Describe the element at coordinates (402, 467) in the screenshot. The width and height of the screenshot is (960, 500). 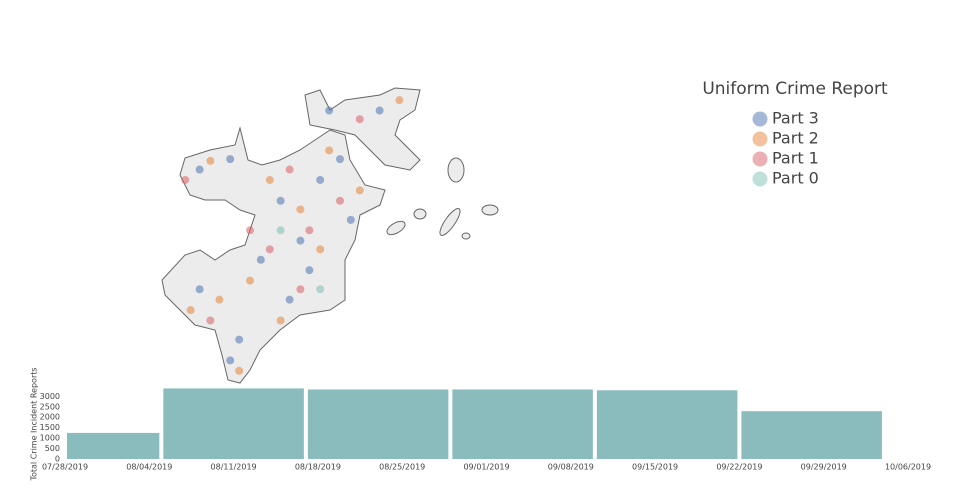
I see `x-tick-label: 08/25/2019` at that location.